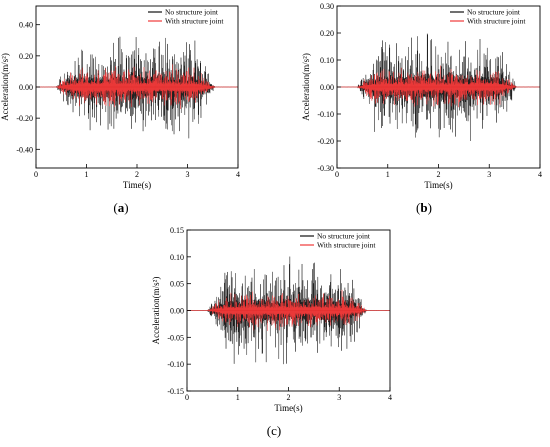 The height and width of the screenshot is (447, 550). Describe the element at coordinates (327, 6) in the screenshot. I see `y-tick-label: 0.30` at that location.